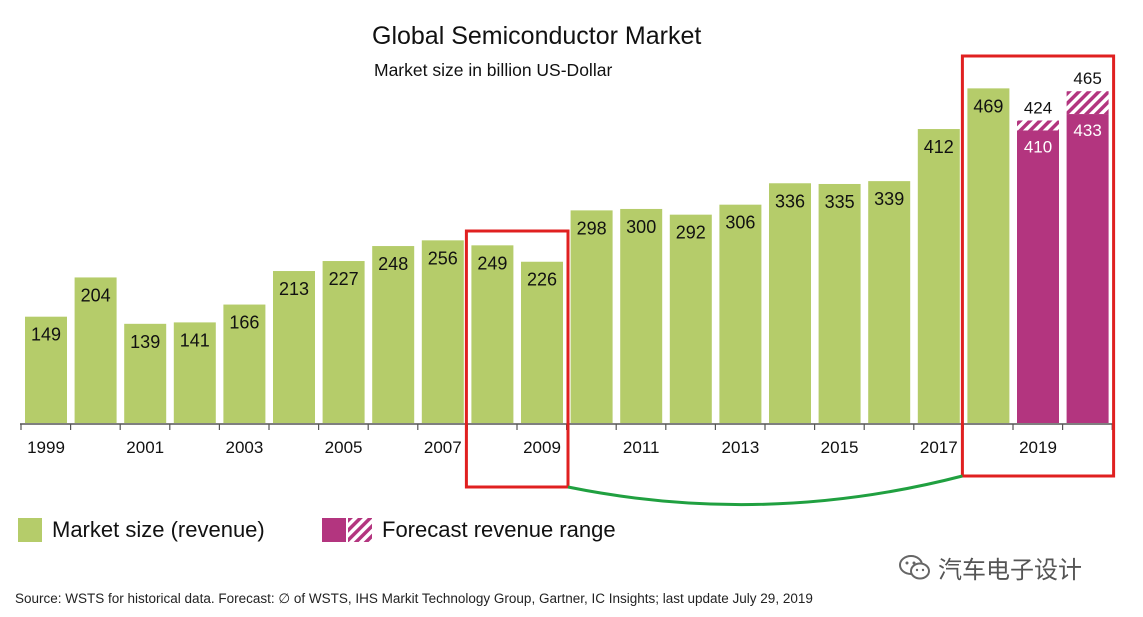 The height and width of the screenshot is (617, 1143). What do you see at coordinates (889, 199) in the screenshot?
I see `data-label-2016: 339` at bounding box center [889, 199].